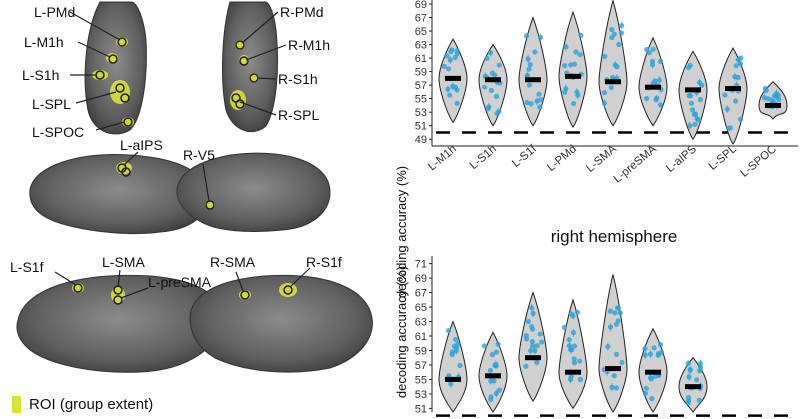 The width and height of the screenshot is (800, 419). I want to click on y-tick-label: 63, so click(421, 46).